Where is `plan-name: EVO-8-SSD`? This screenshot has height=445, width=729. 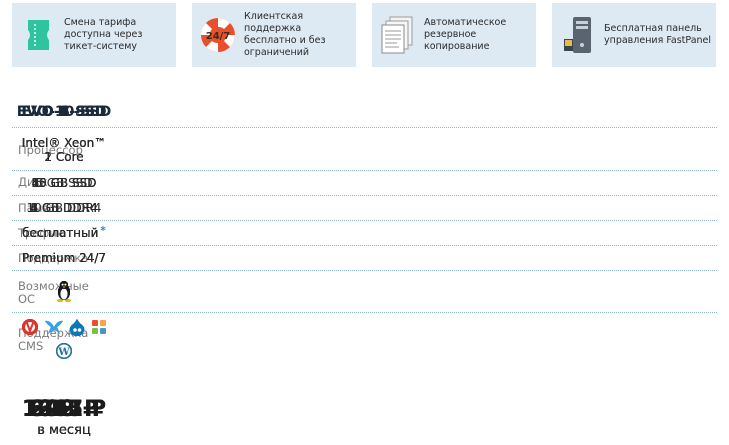
plan-name: EVO-8-SSD is located at coordinates (64, 112).